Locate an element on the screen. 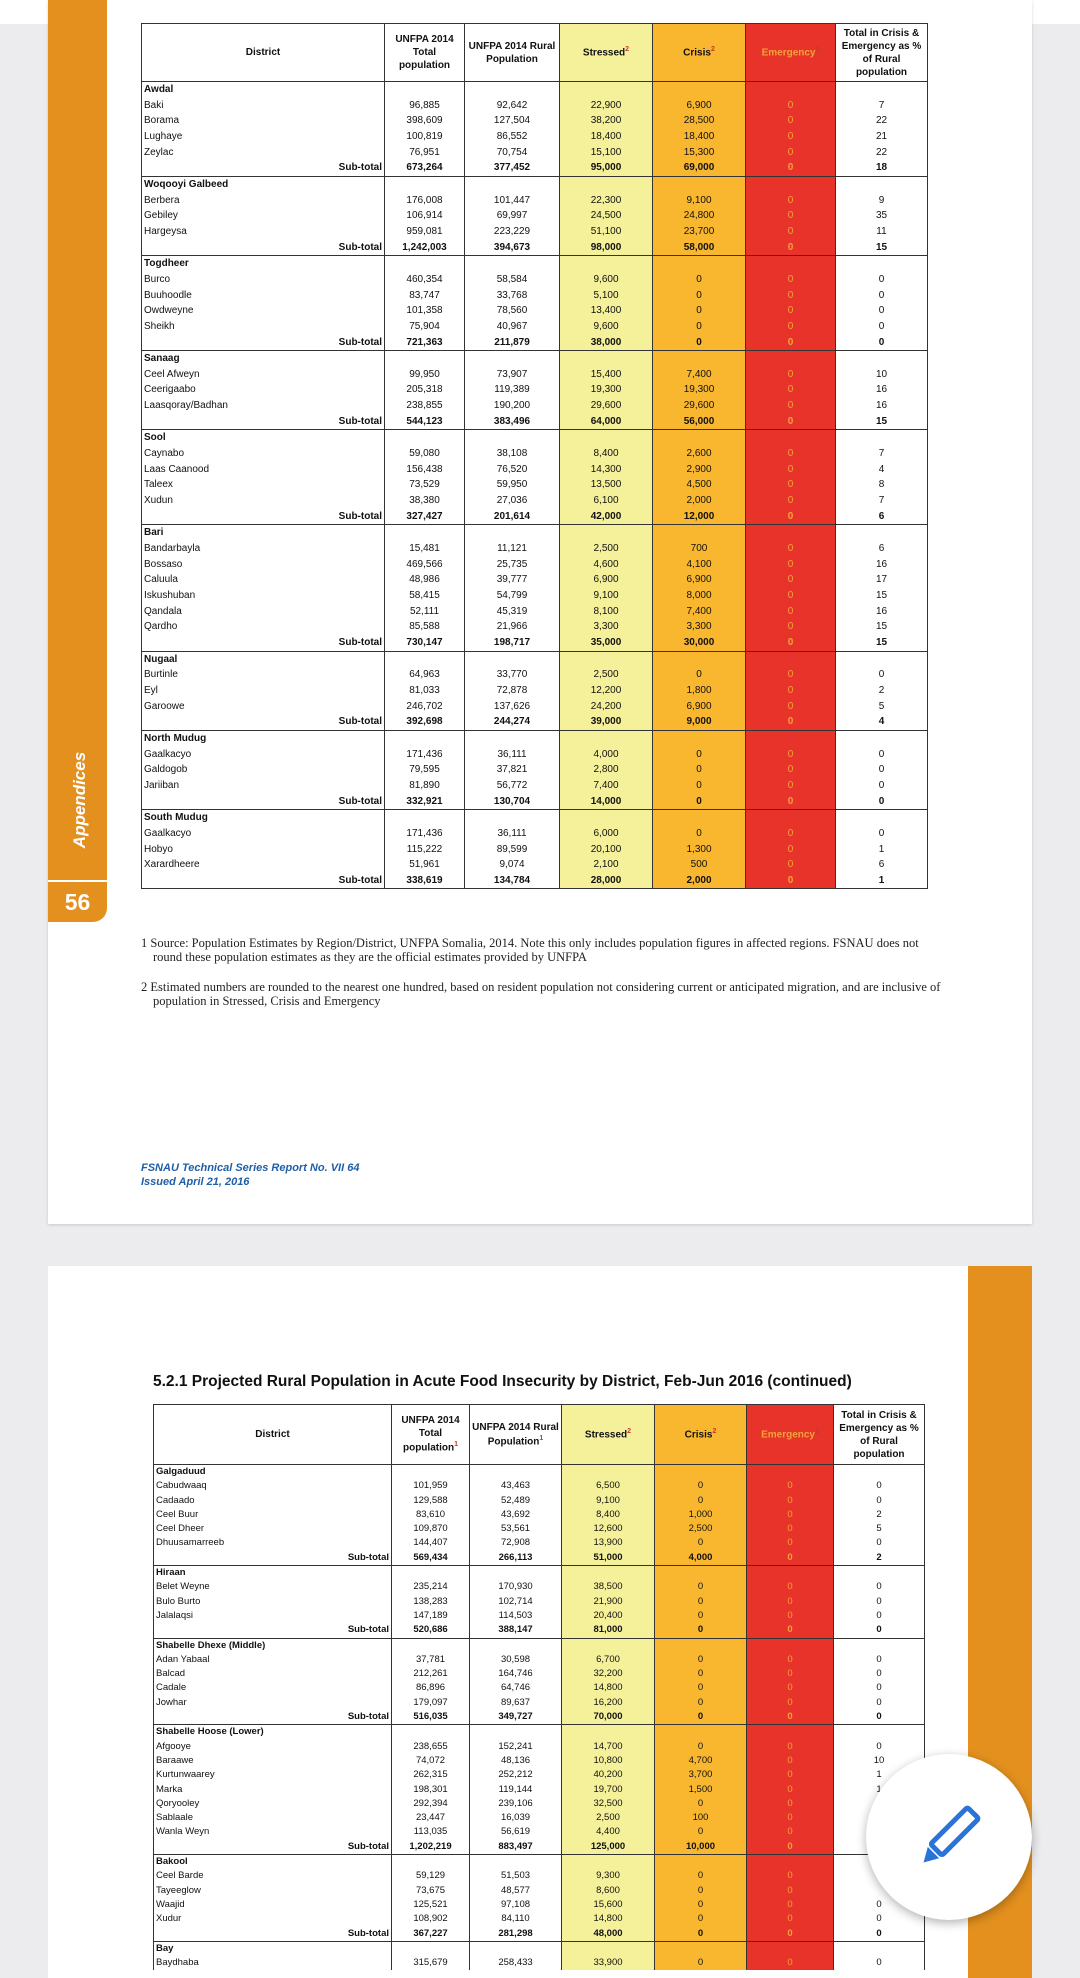 This screenshot has width=1080, height=1978. cell: Ceel Dheer is located at coordinates (272, 1529).